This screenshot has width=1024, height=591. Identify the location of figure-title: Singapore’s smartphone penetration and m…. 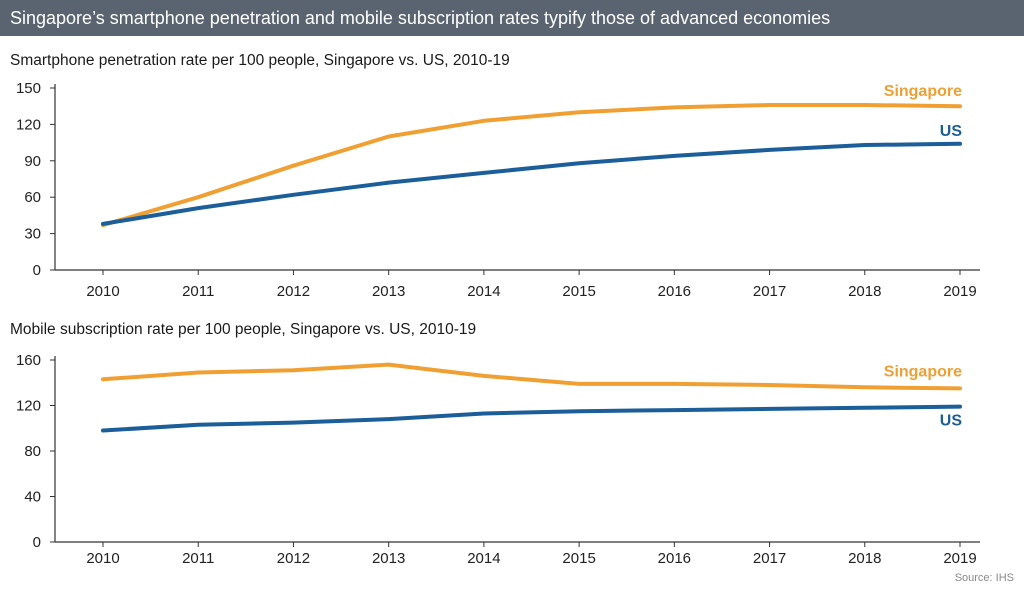
(512, 18).